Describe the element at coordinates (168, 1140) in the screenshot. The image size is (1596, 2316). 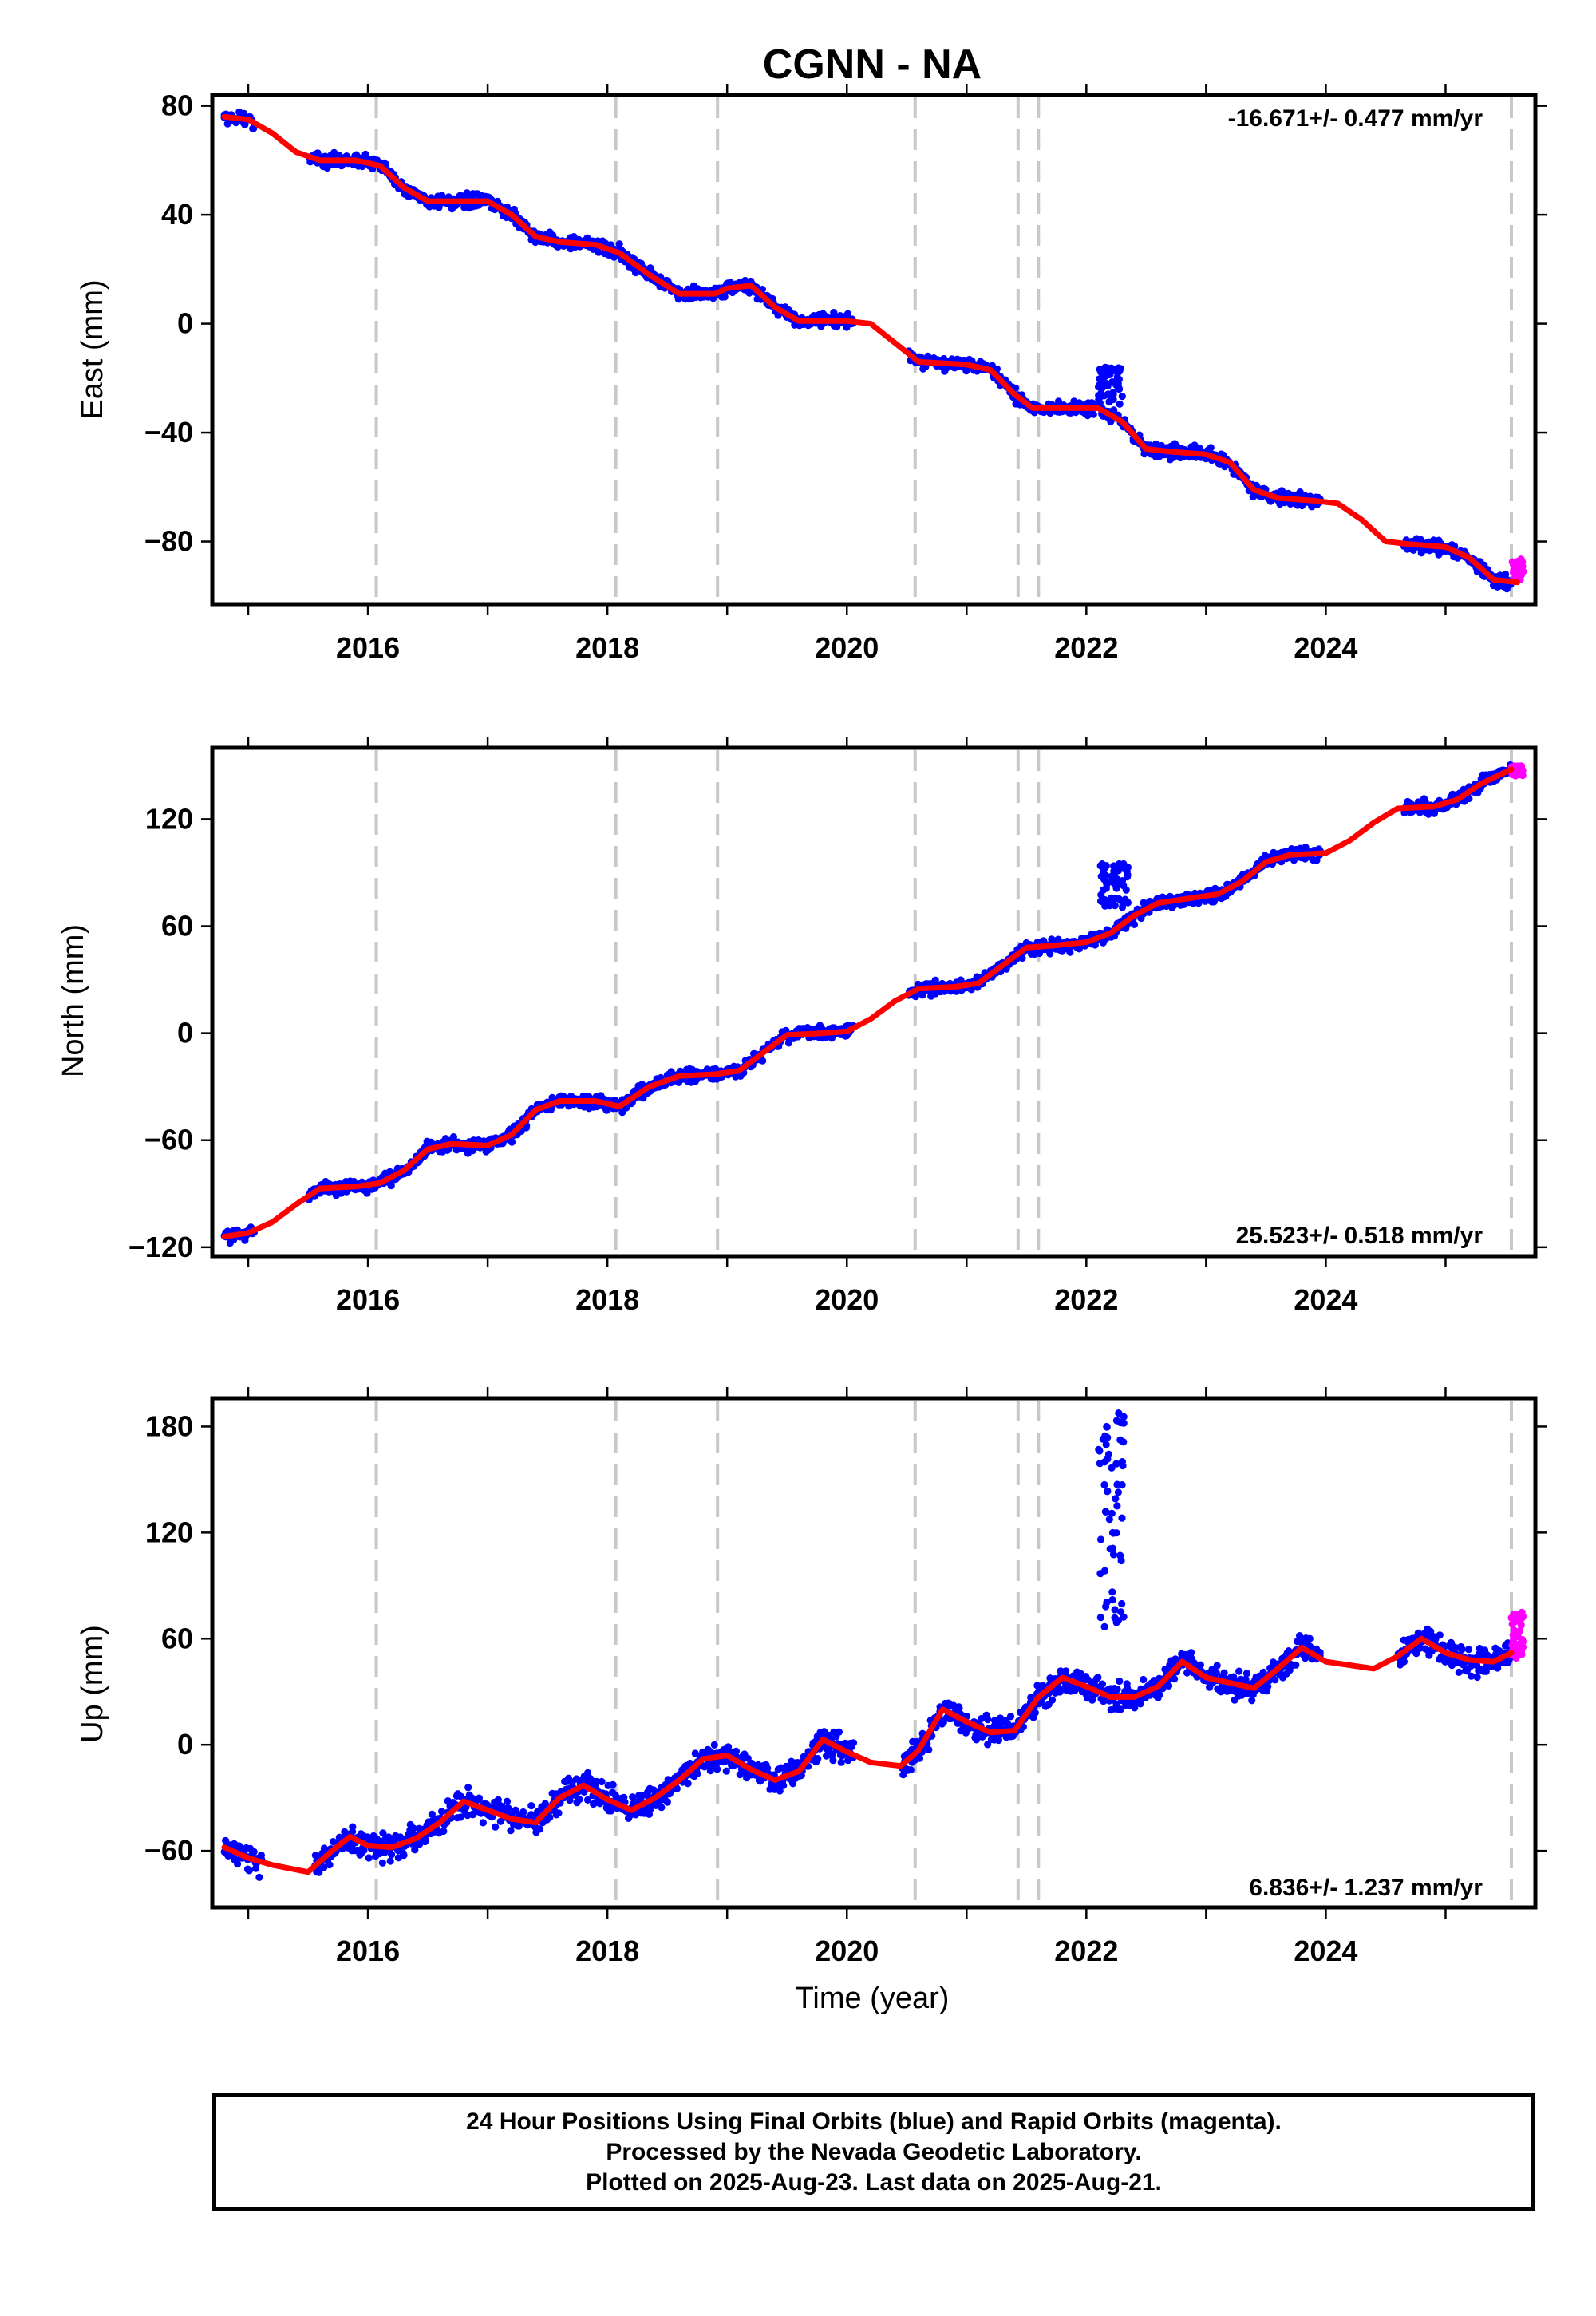
I see `y-tick-label: −60` at that location.